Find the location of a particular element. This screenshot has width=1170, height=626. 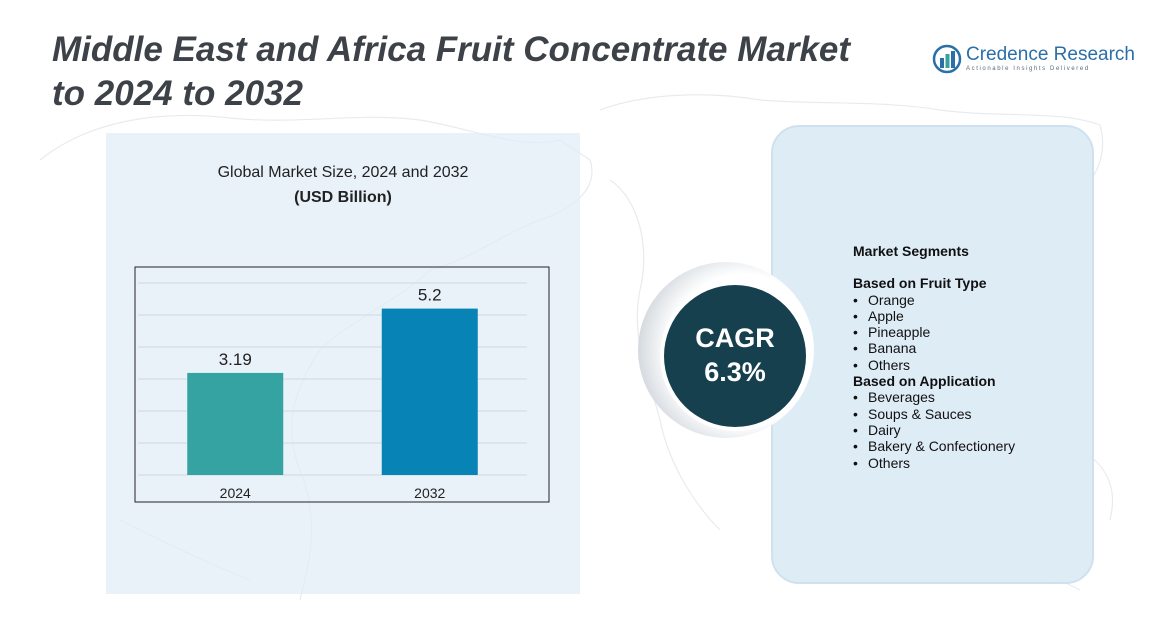

logo-tagline: Actionable Insights Delivered is located at coordinates (1028, 69).